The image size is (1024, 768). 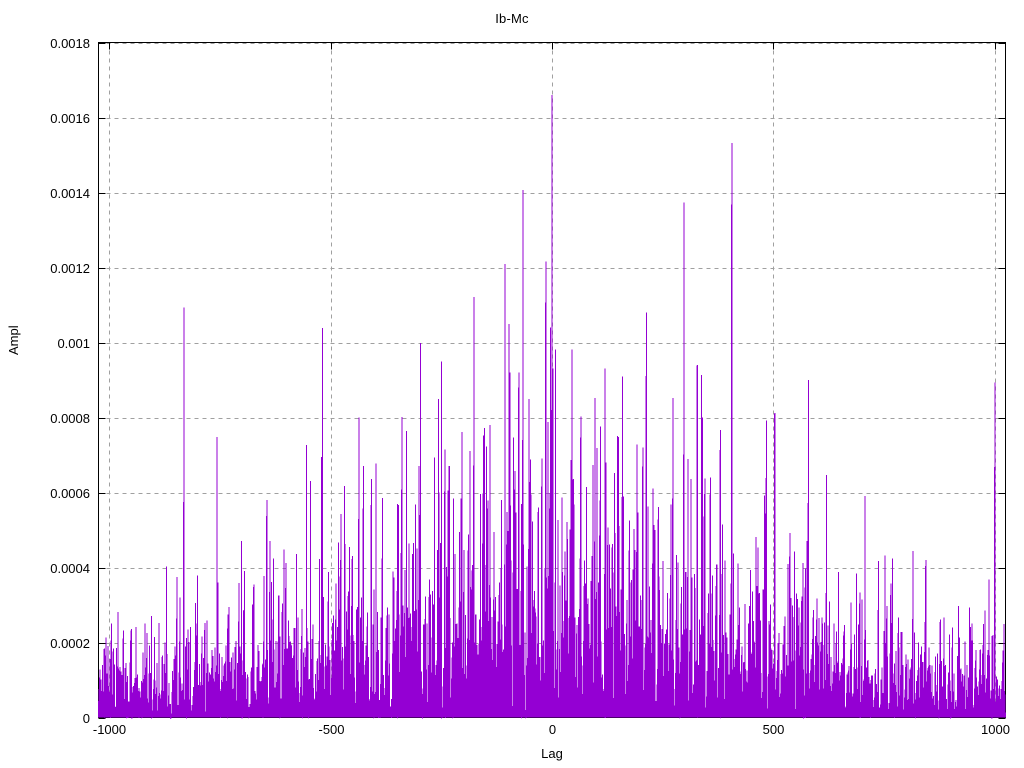 What do you see at coordinates (70, 418) in the screenshot?
I see `y-tick-label: 0.0008` at bounding box center [70, 418].